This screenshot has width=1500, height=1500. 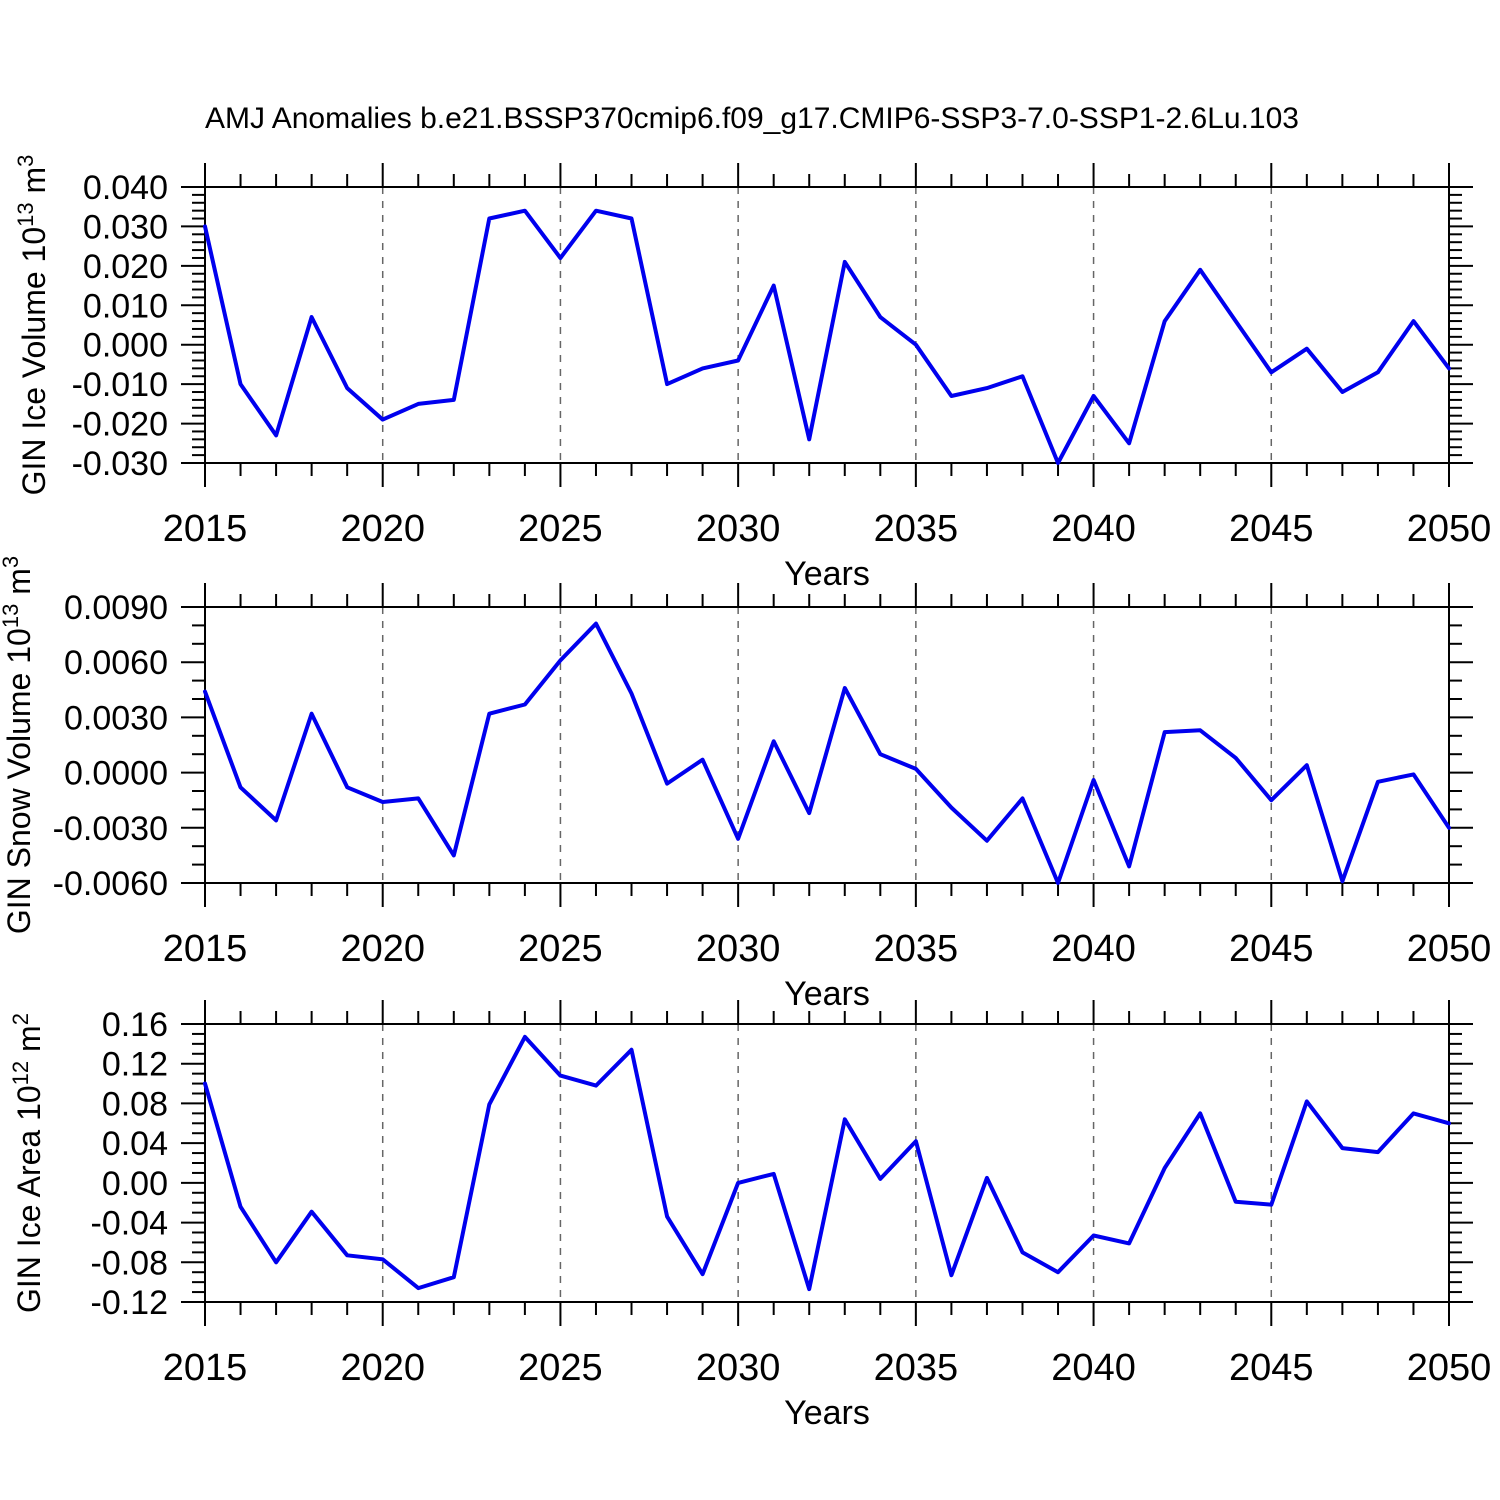 What do you see at coordinates (110, 884) in the screenshot?
I see `y-tick-label: -0.0060` at bounding box center [110, 884].